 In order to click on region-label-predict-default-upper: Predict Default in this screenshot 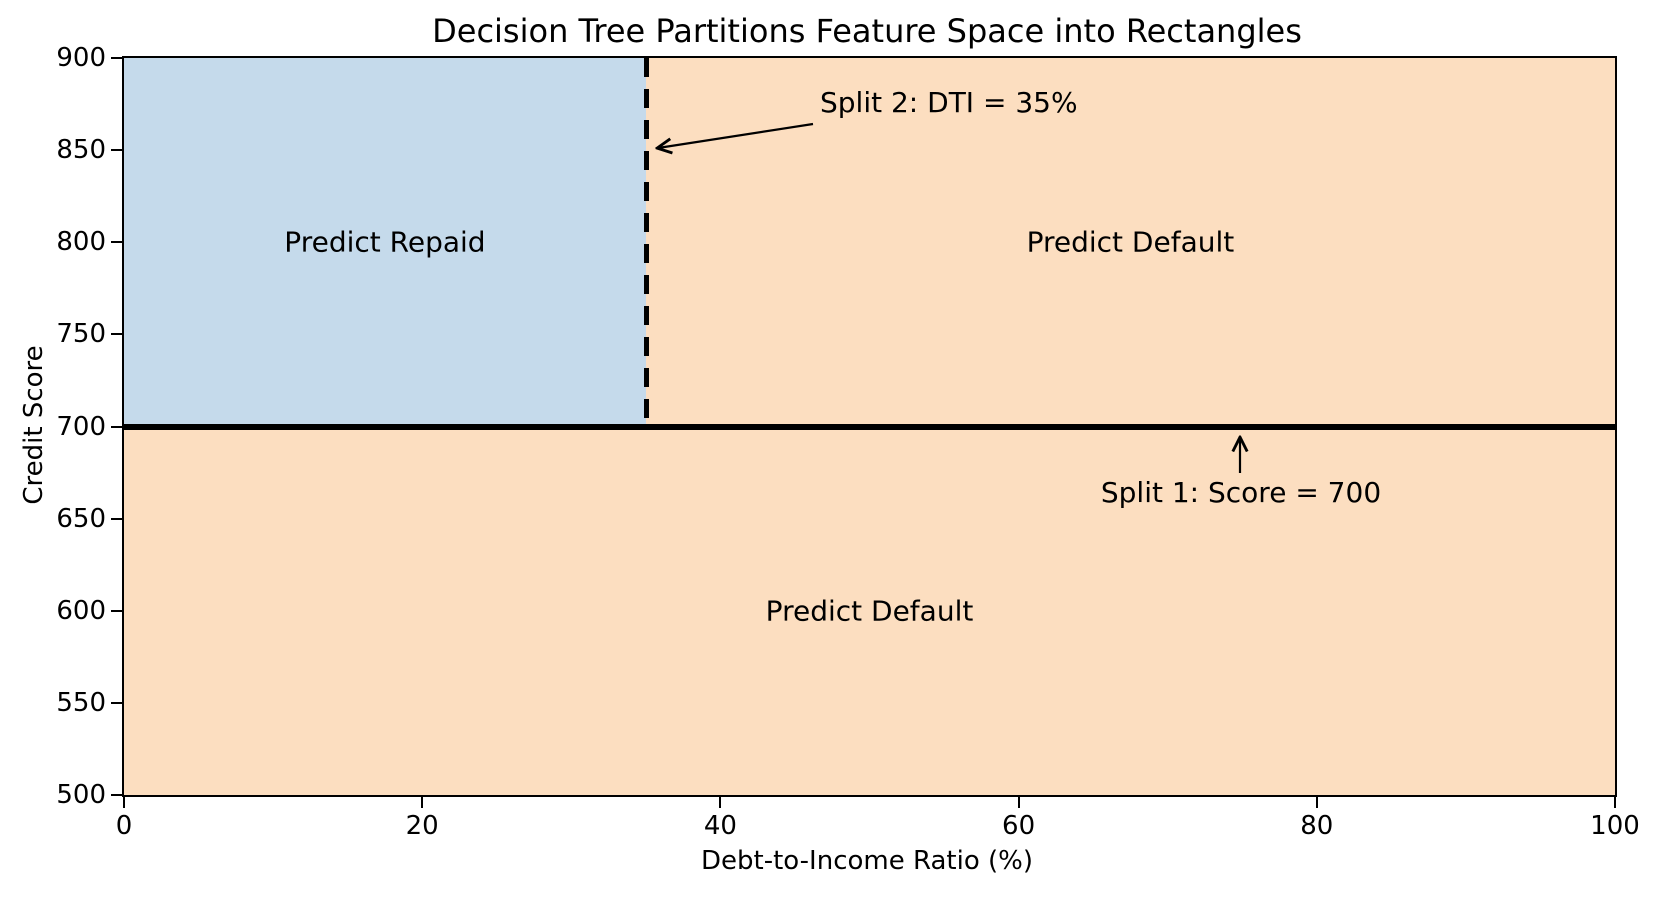, I will do `click(1130, 242)`.